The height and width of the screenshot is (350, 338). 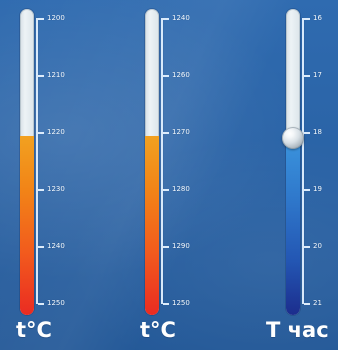 What do you see at coordinates (293, 225) in the screenshot?
I see `time-slider-fill` at bounding box center [293, 225].